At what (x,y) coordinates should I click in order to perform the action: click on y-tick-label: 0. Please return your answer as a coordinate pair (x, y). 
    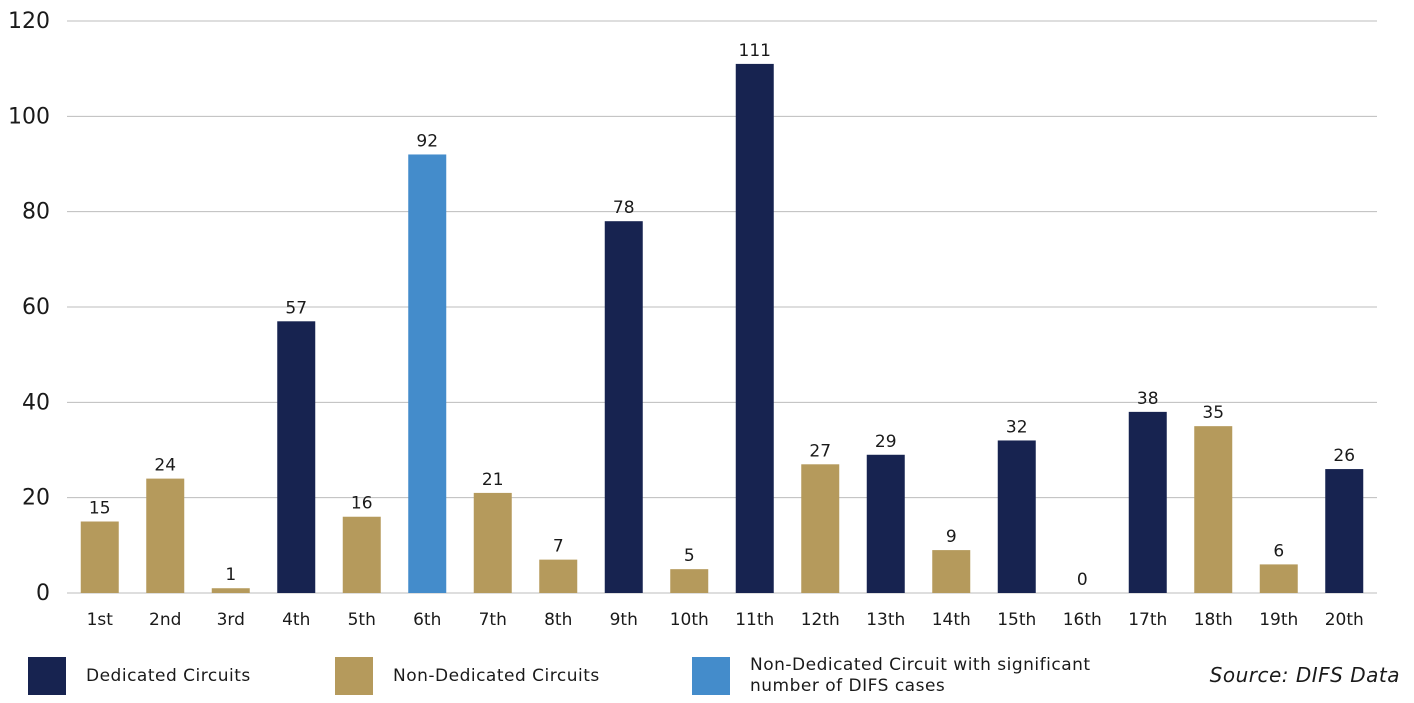
    Looking at the image, I should click on (43, 593).